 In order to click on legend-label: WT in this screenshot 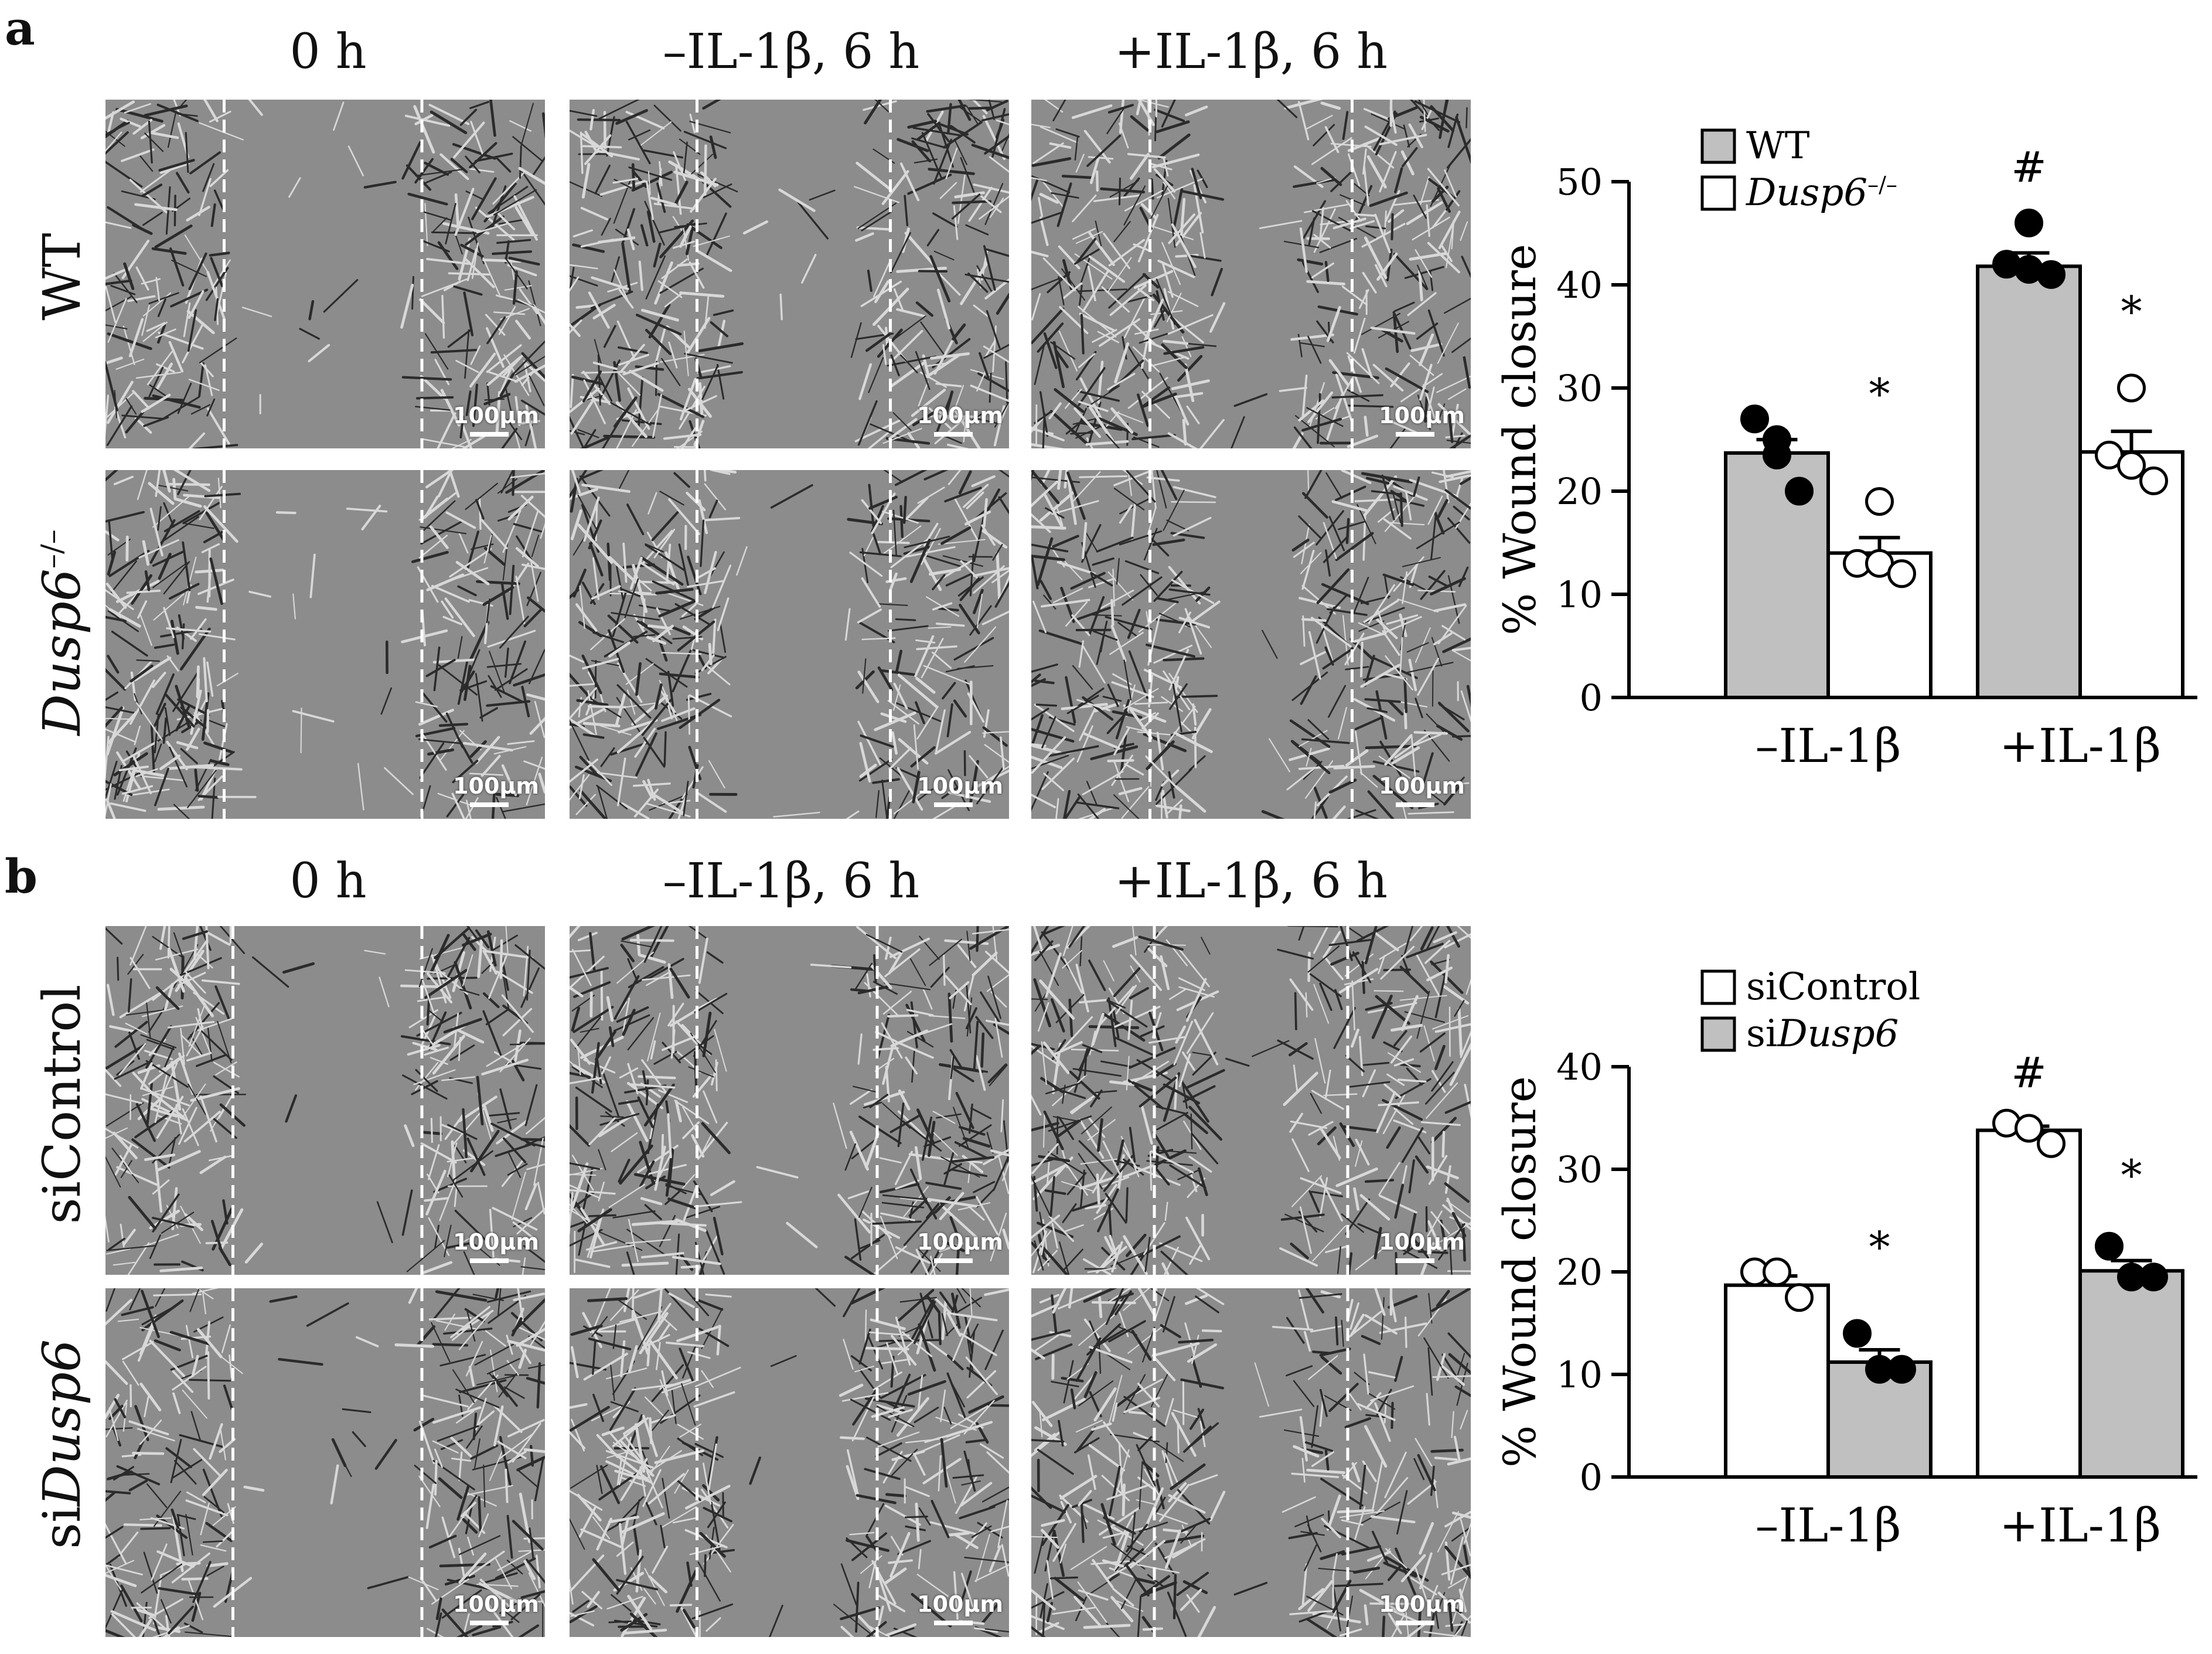, I will do `click(1778, 146)`.